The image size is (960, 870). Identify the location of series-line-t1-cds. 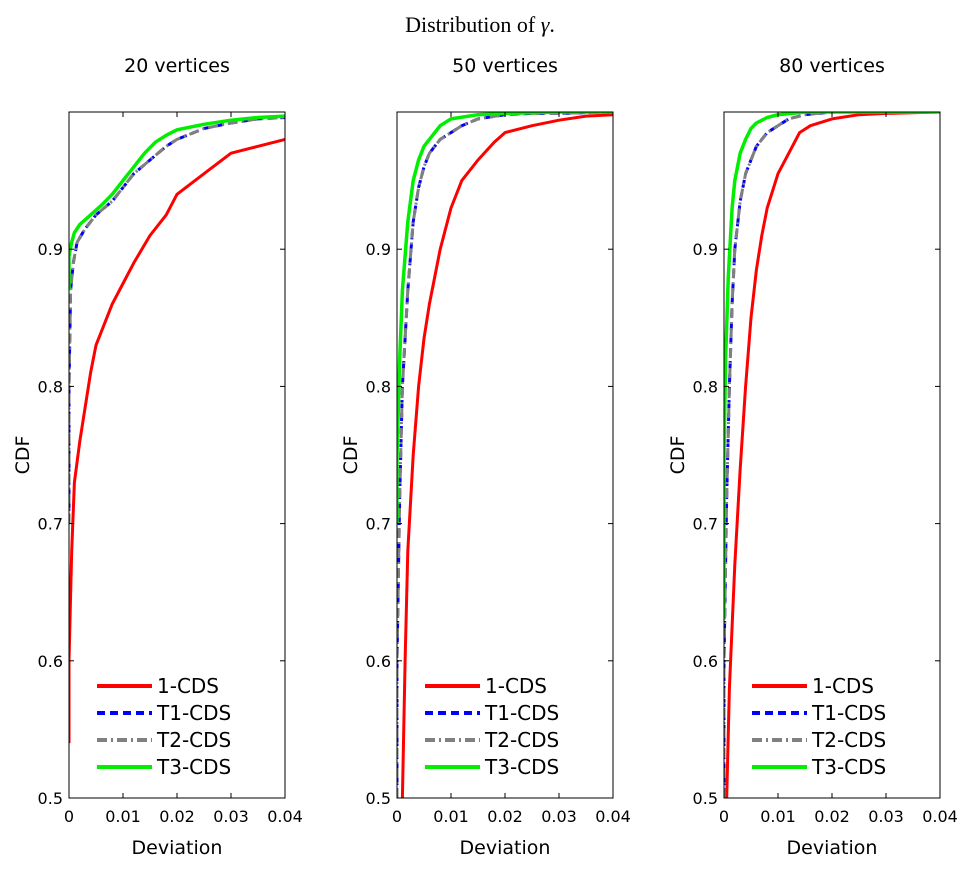
(177, 320).